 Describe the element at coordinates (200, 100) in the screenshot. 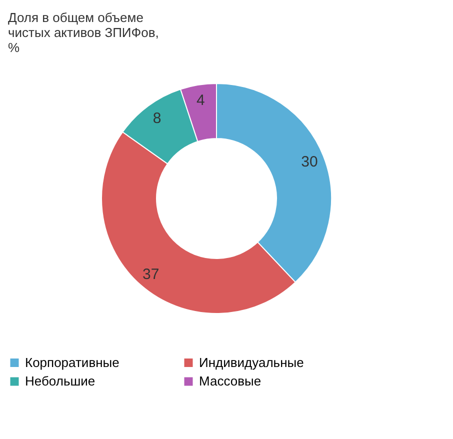

I see `data-label: 4` at that location.